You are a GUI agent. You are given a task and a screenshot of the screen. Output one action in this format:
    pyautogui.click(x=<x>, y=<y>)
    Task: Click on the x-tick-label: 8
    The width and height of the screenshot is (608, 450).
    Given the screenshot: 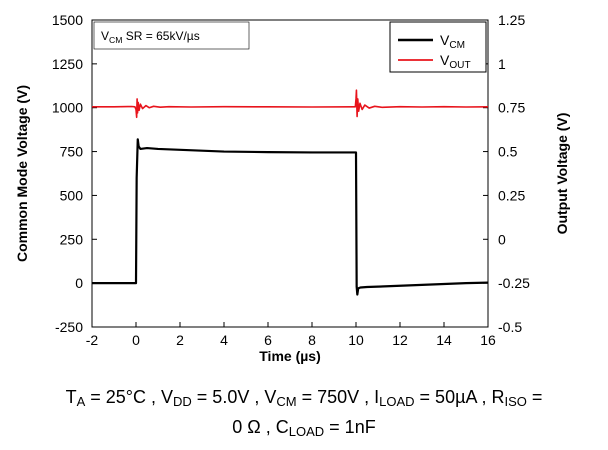 What is the action you would take?
    pyautogui.click(x=312, y=340)
    